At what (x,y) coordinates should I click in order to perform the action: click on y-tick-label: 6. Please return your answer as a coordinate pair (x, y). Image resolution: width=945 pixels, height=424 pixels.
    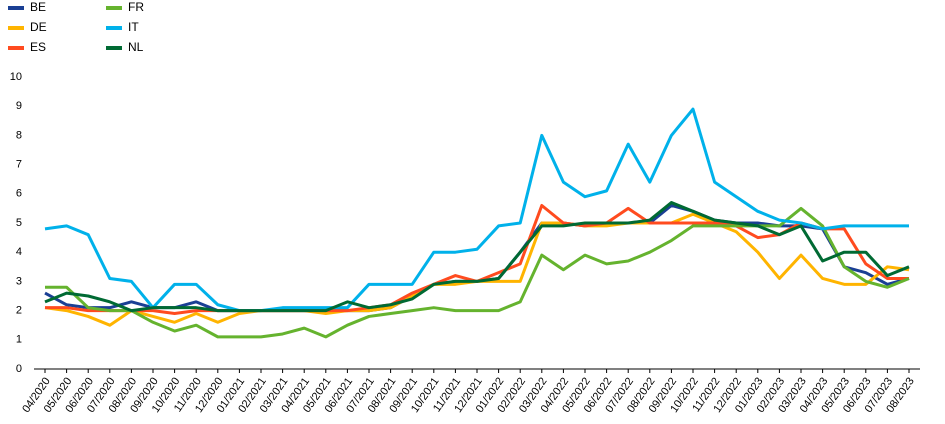
    Looking at the image, I should click on (19, 194).